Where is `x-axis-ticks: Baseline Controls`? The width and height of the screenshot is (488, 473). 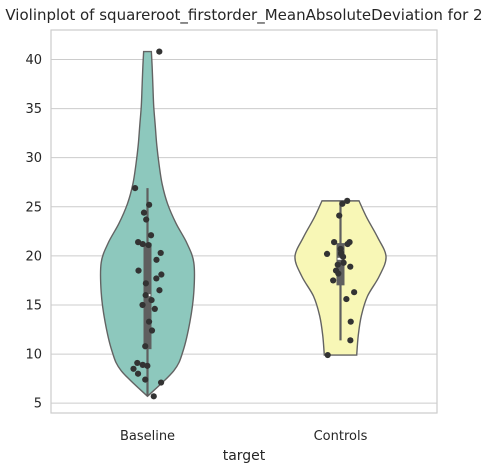
x-axis-ticks: Baseline Controls is located at coordinates (244, 436).